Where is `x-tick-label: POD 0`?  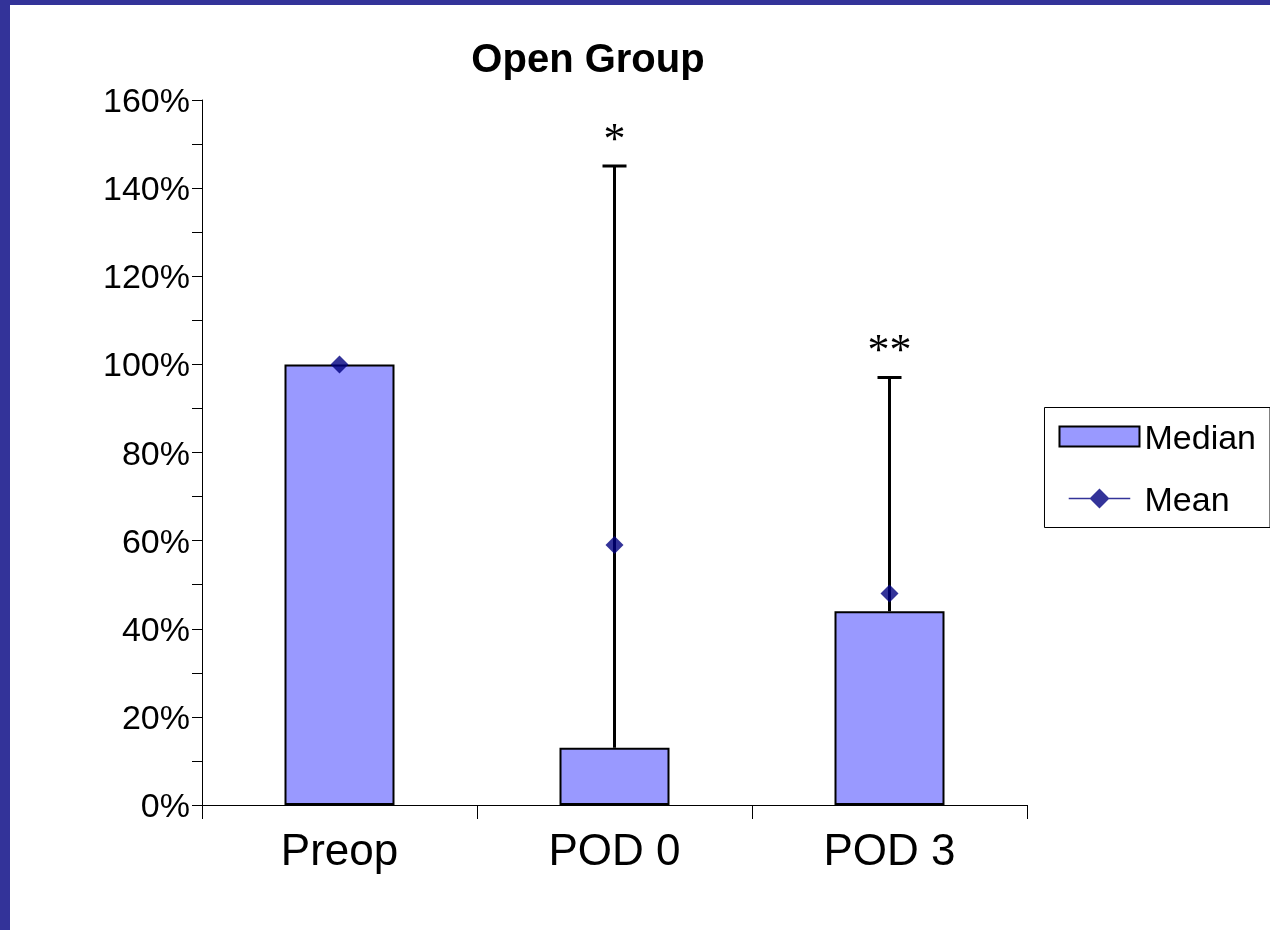 x-tick-label: POD 0 is located at coordinates (614, 849).